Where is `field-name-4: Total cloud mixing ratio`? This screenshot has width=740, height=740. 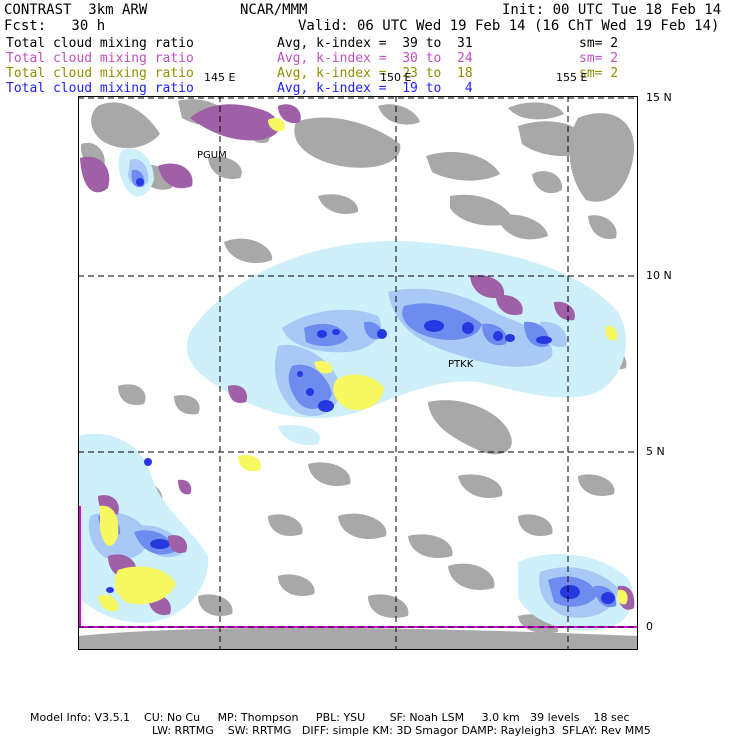 field-name-4: Total cloud mixing ratio is located at coordinates (100, 88).